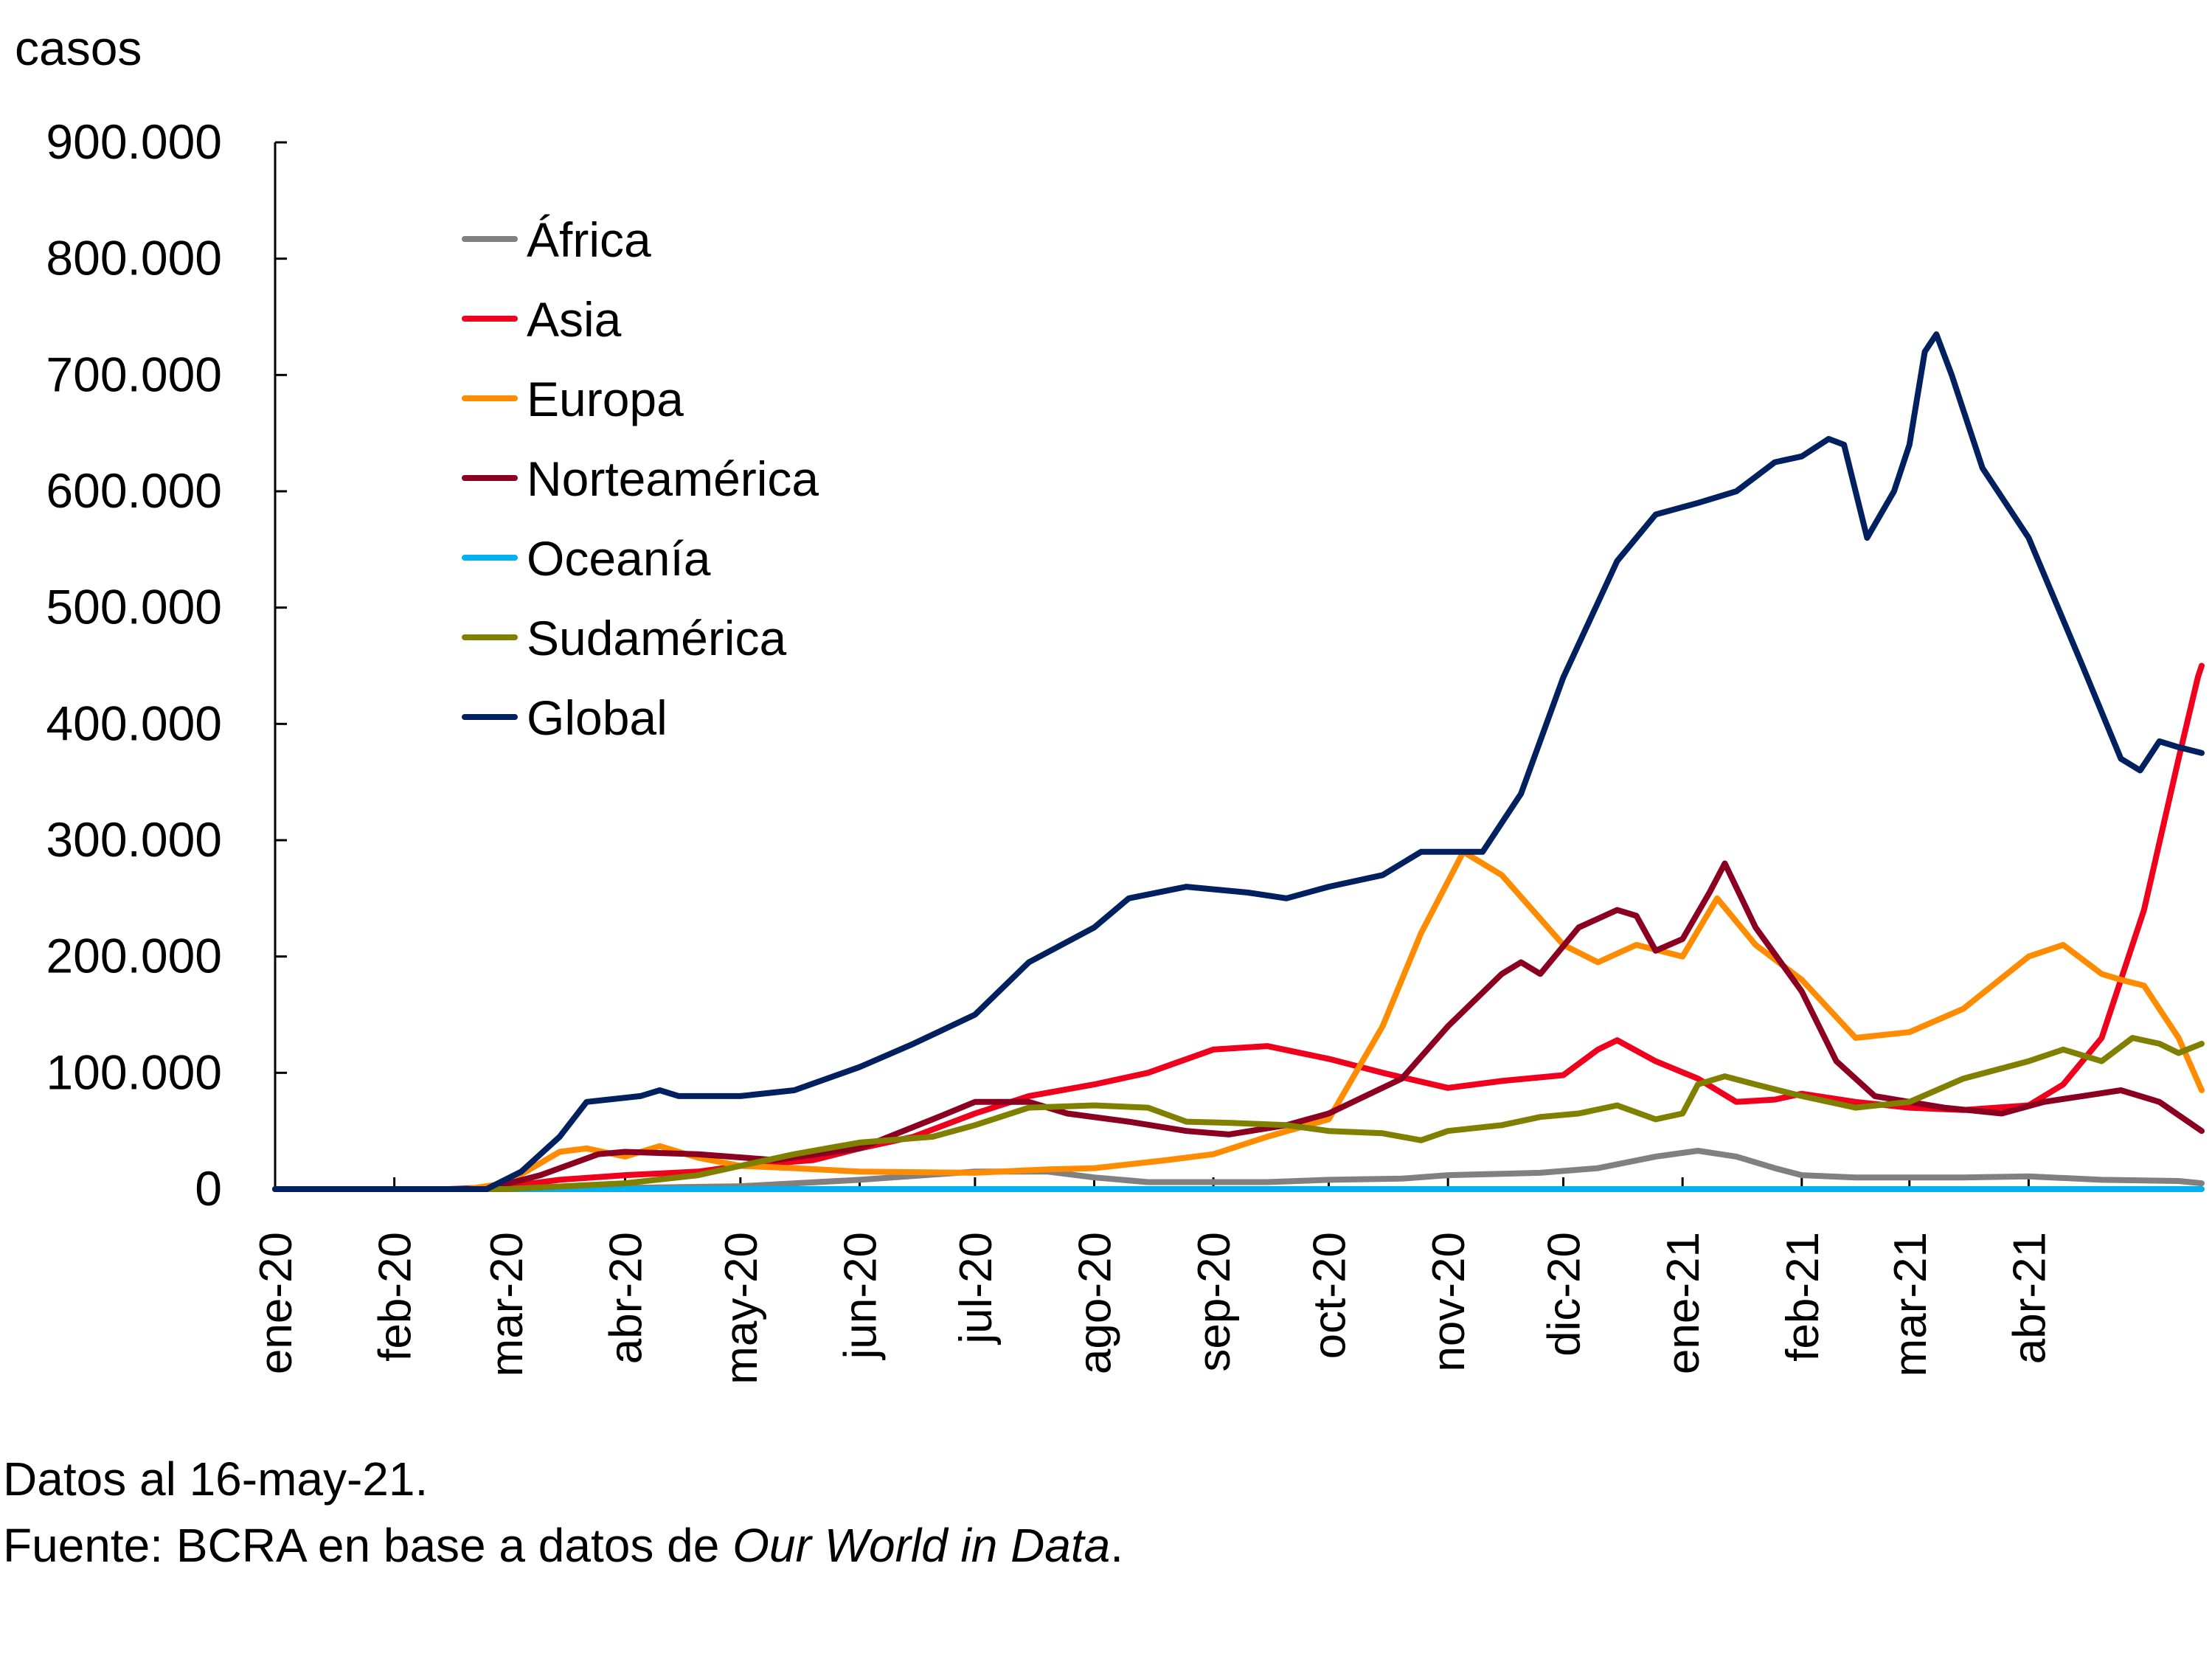 This screenshot has height=1659, width=2212. Describe the element at coordinates (1803, 1297) in the screenshot. I see `x-tick-label: feb-21` at that location.